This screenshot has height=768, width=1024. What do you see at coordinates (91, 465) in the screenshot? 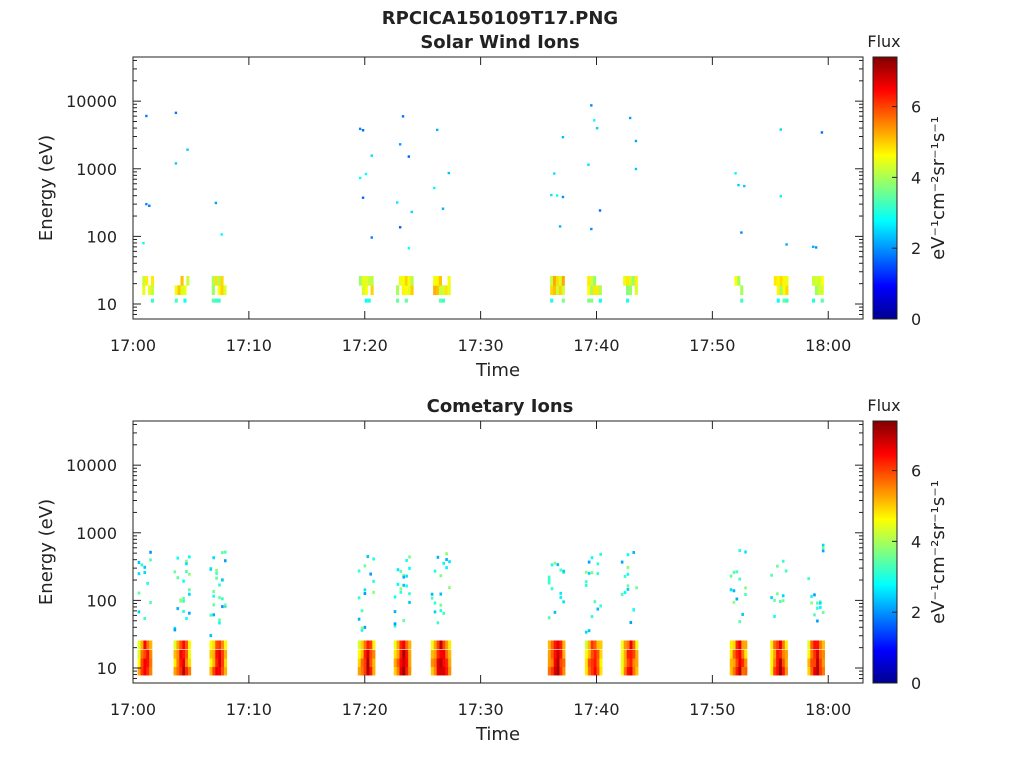
I see `y-tick-label: 10000` at bounding box center [91, 465].